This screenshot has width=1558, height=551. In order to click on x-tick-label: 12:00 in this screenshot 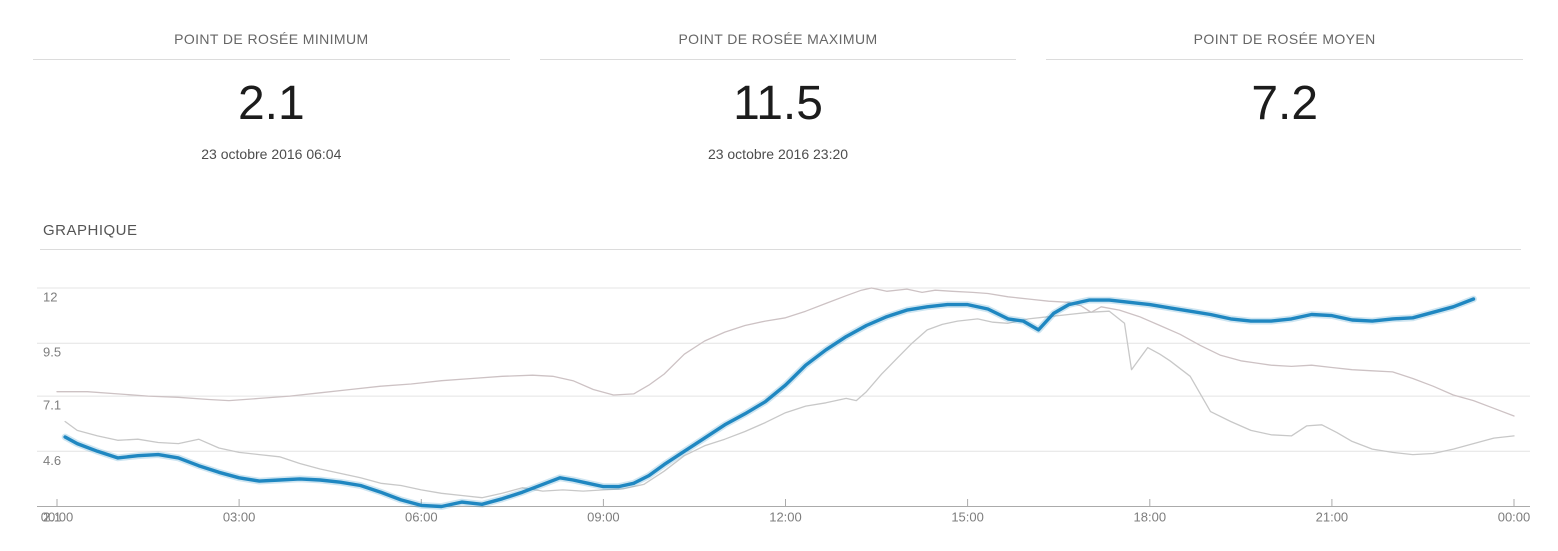, I will do `click(785, 517)`.